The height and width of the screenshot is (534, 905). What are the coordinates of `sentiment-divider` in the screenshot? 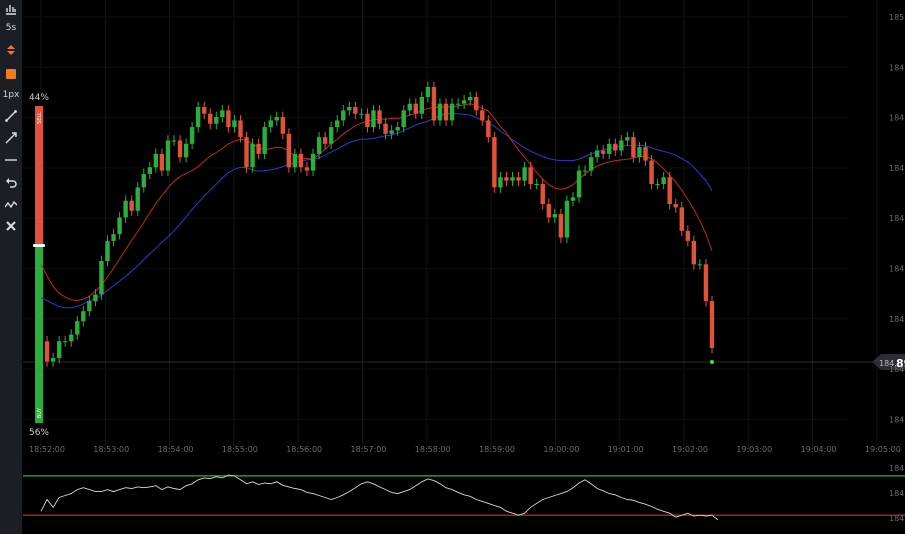 It's located at (39, 245).